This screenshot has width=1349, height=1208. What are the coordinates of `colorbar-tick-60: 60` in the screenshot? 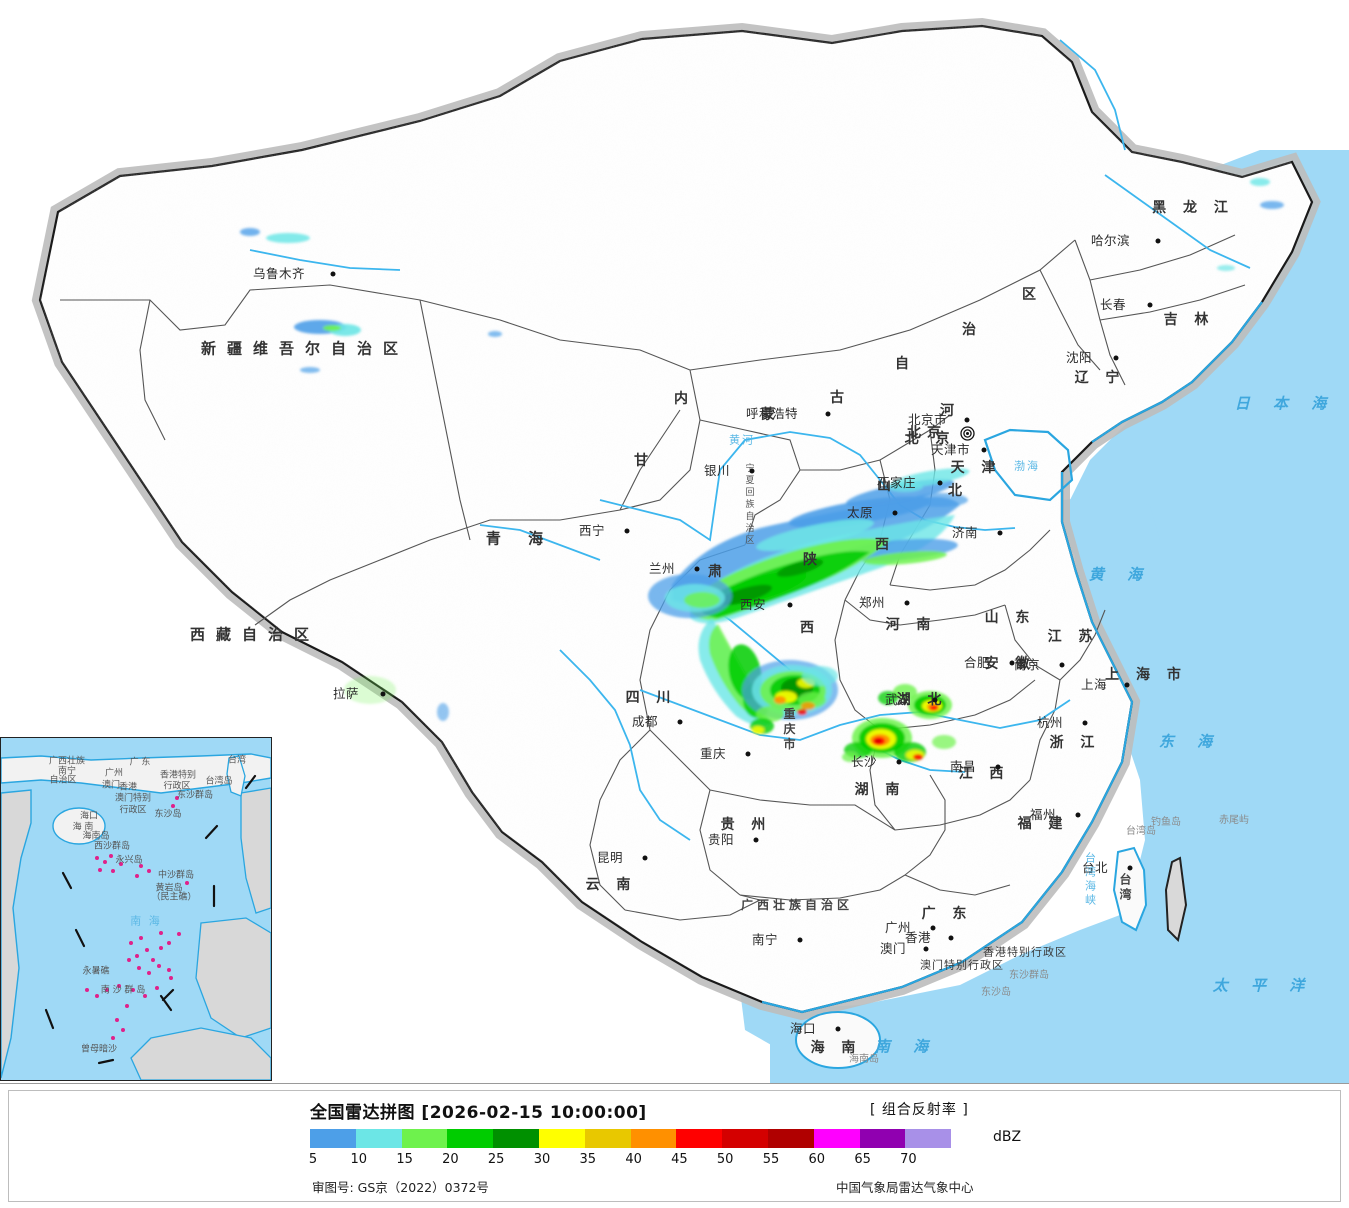 It's located at (817, 1159).